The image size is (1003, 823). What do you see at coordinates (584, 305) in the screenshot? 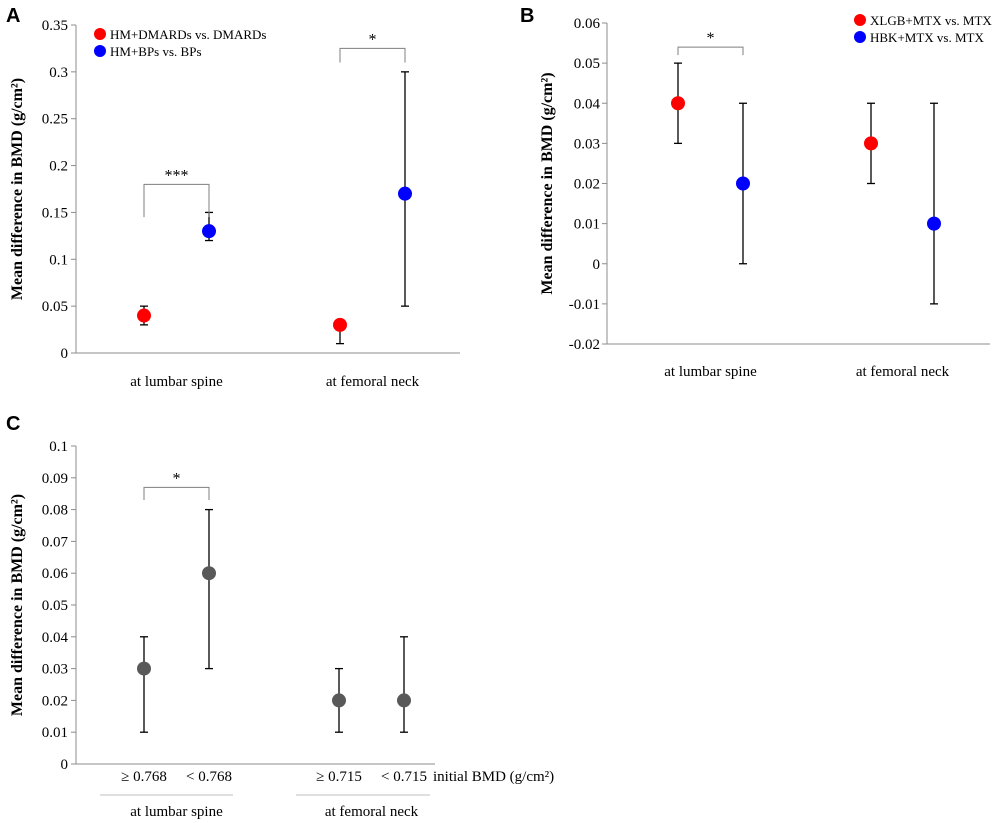
I see `y-tick-label: -0.01` at bounding box center [584, 305].